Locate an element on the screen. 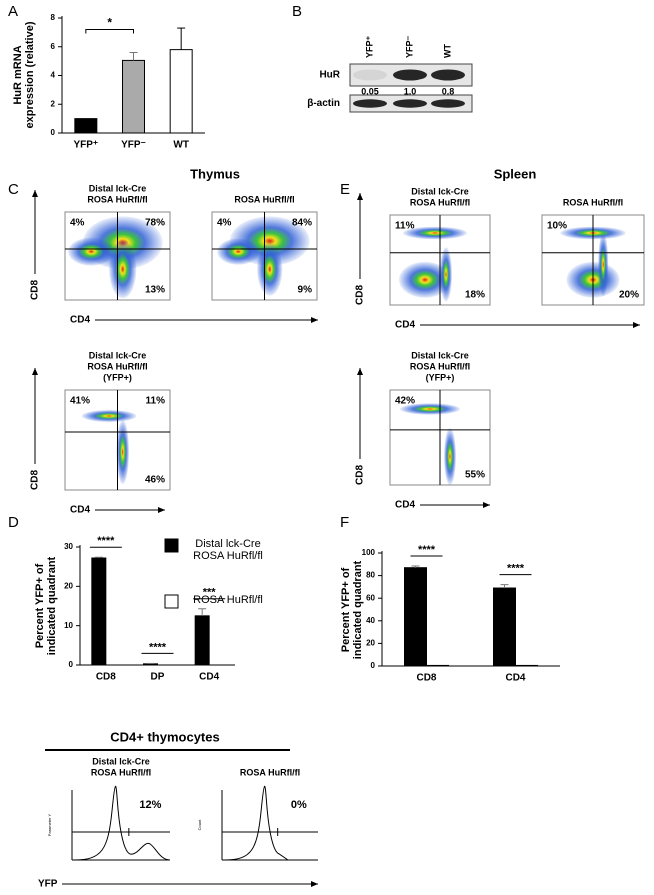 The height and width of the screenshot is (895, 654). y-axis-label: HuR mRNA expression (relative) is located at coordinates (24, 75).